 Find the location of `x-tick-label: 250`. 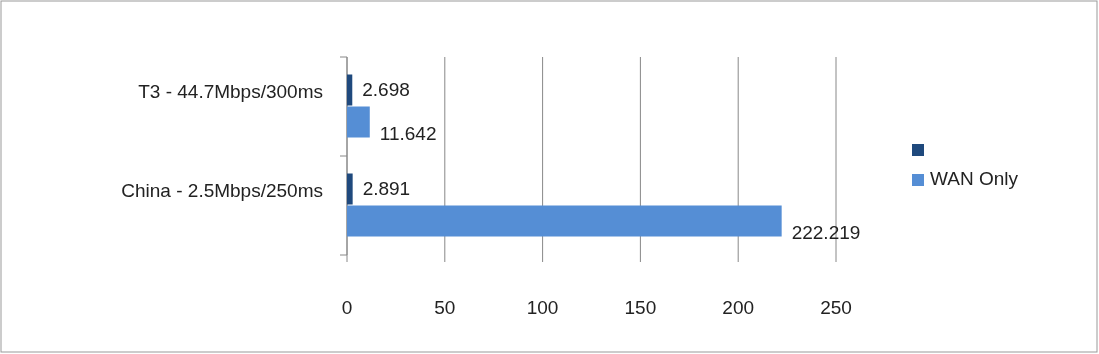

x-tick-label: 250 is located at coordinates (836, 308).